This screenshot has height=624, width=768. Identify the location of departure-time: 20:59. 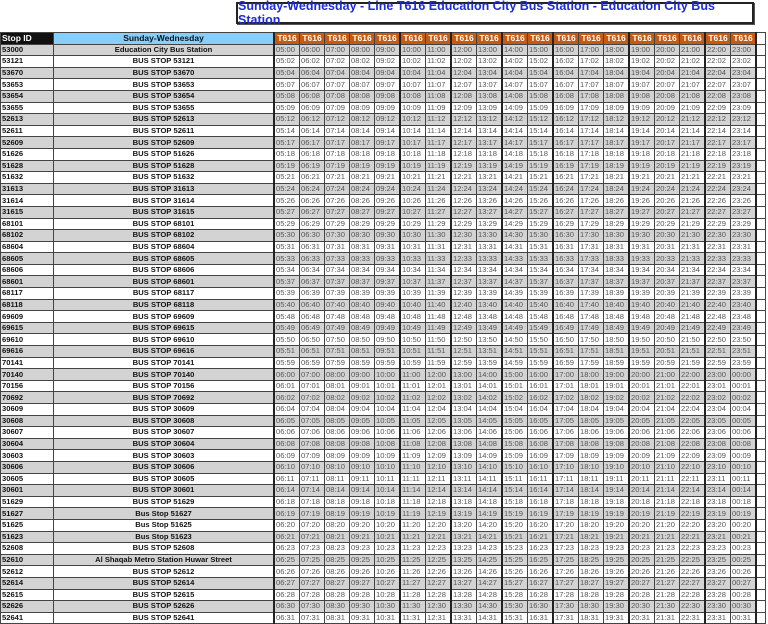
(667, 363).